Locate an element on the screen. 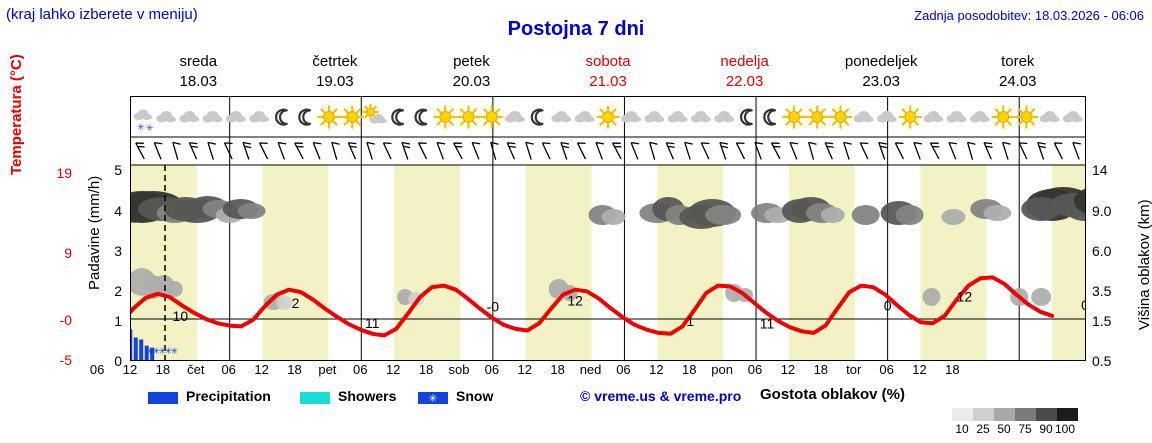 Image resolution: width=1152 pixels, height=443 pixels. cloud-height-axis-title: Višina oblakov (km) is located at coordinates (1144, 264).